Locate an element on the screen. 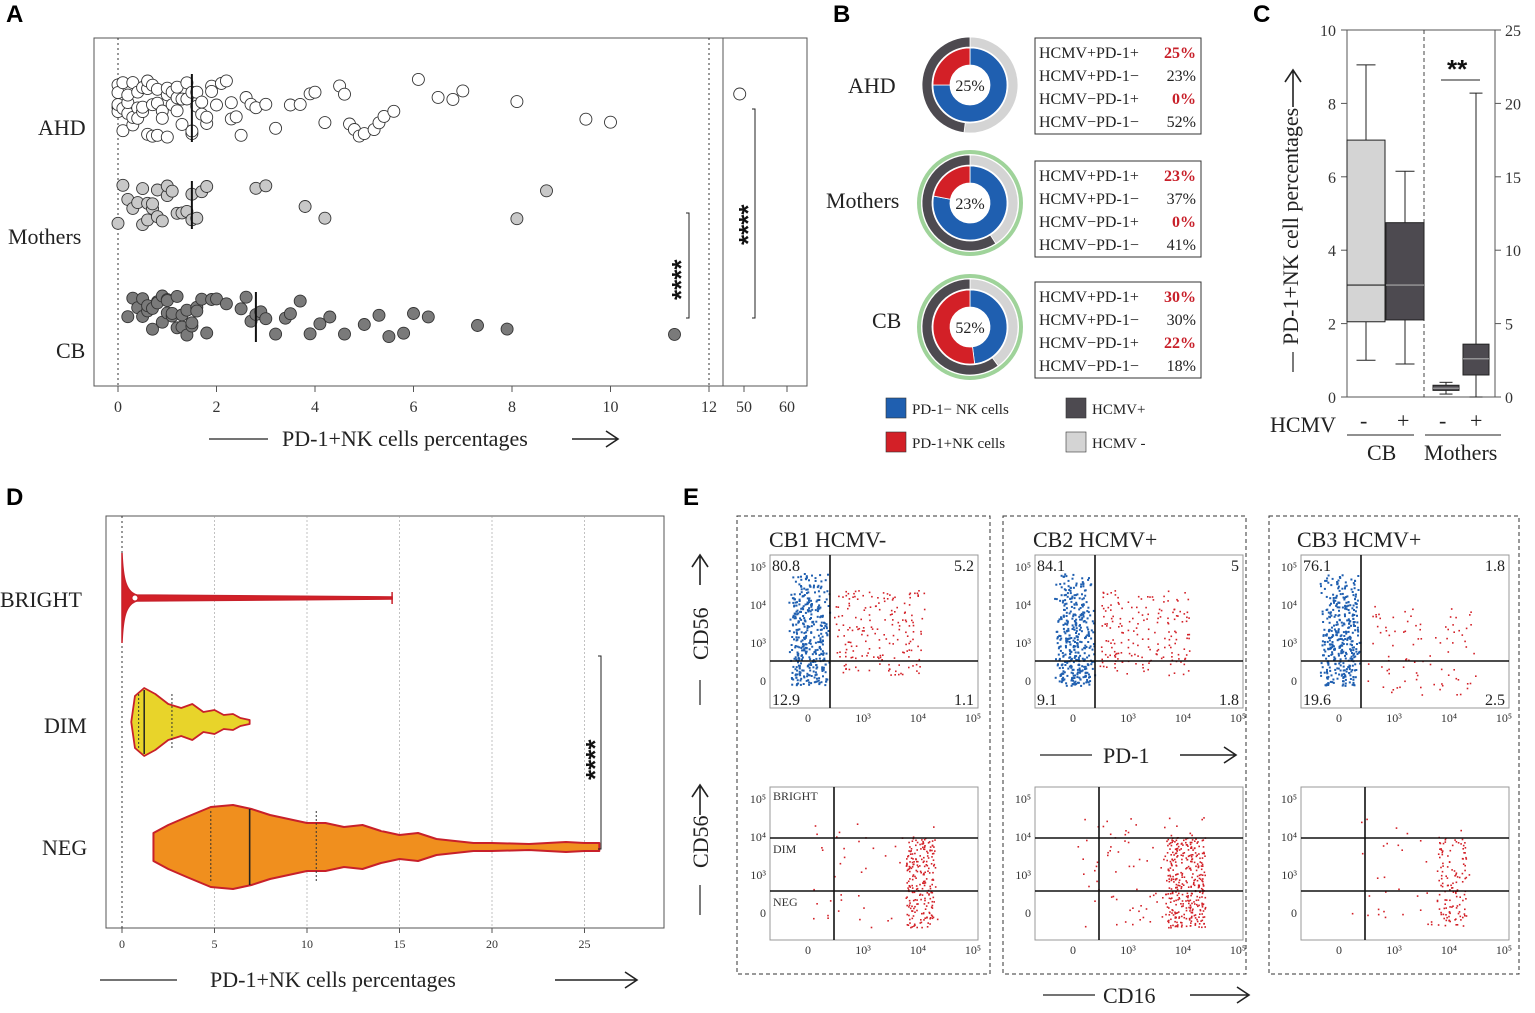  legend-label-hcmv-neg: HCMV - is located at coordinates (1118, 444).